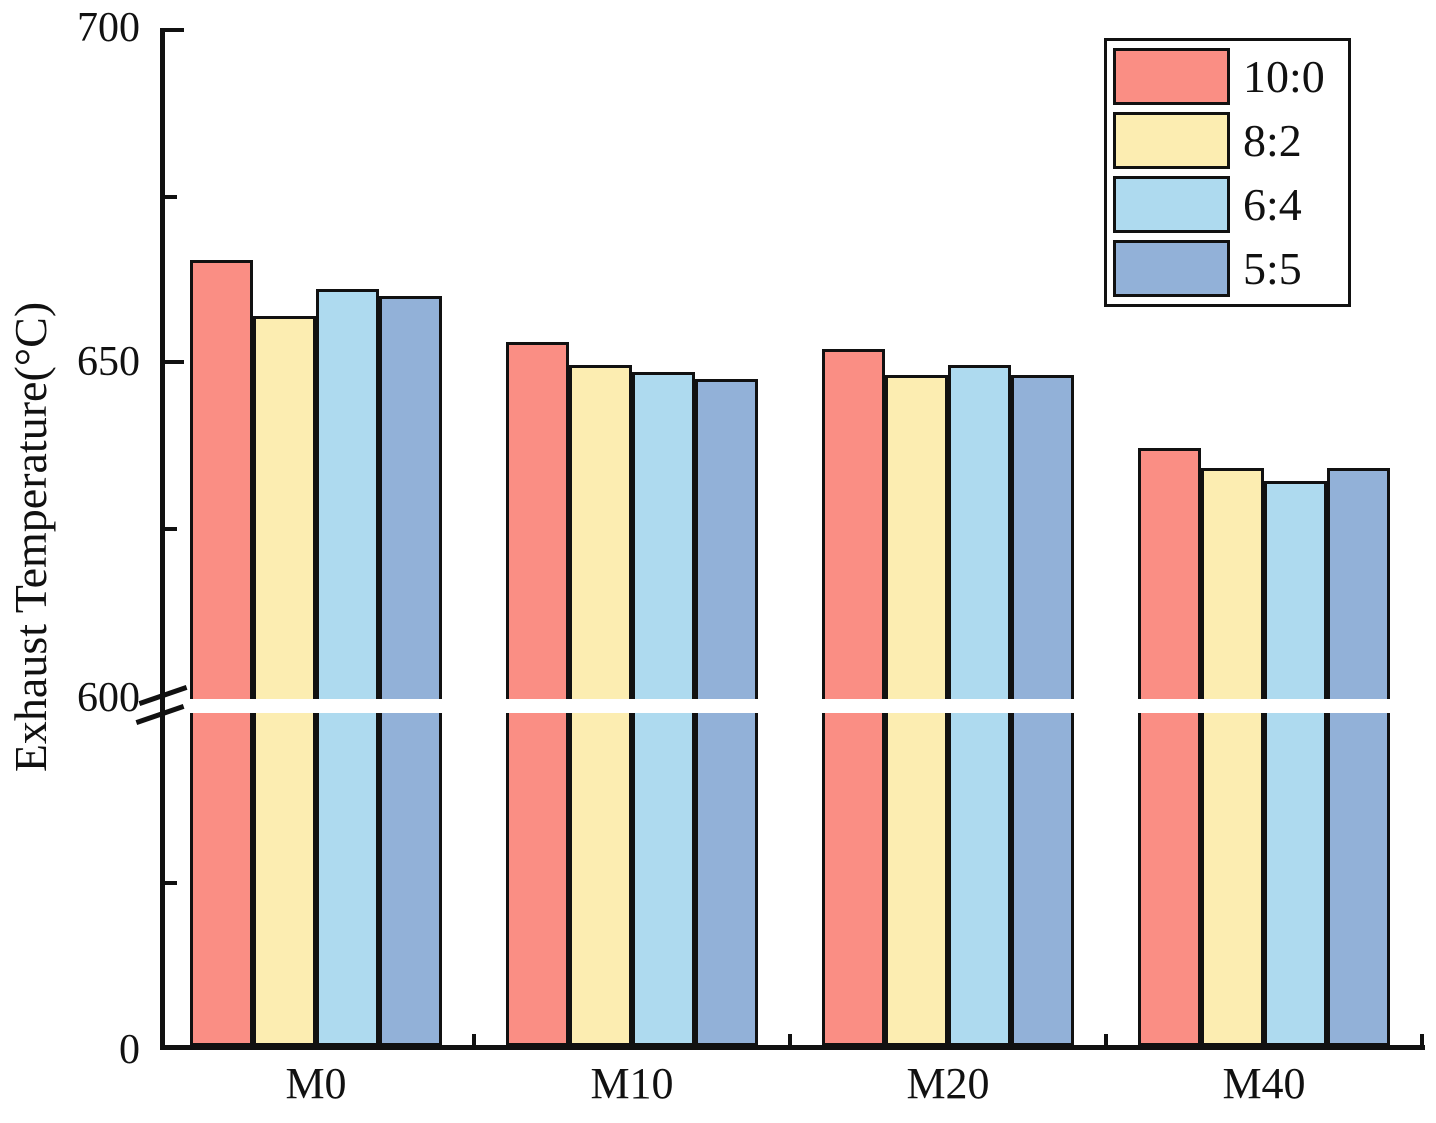 This screenshot has height=1123, width=1436. Describe the element at coordinates (1272, 140) in the screenshot. I see `legend-label: 8:2` at that location.